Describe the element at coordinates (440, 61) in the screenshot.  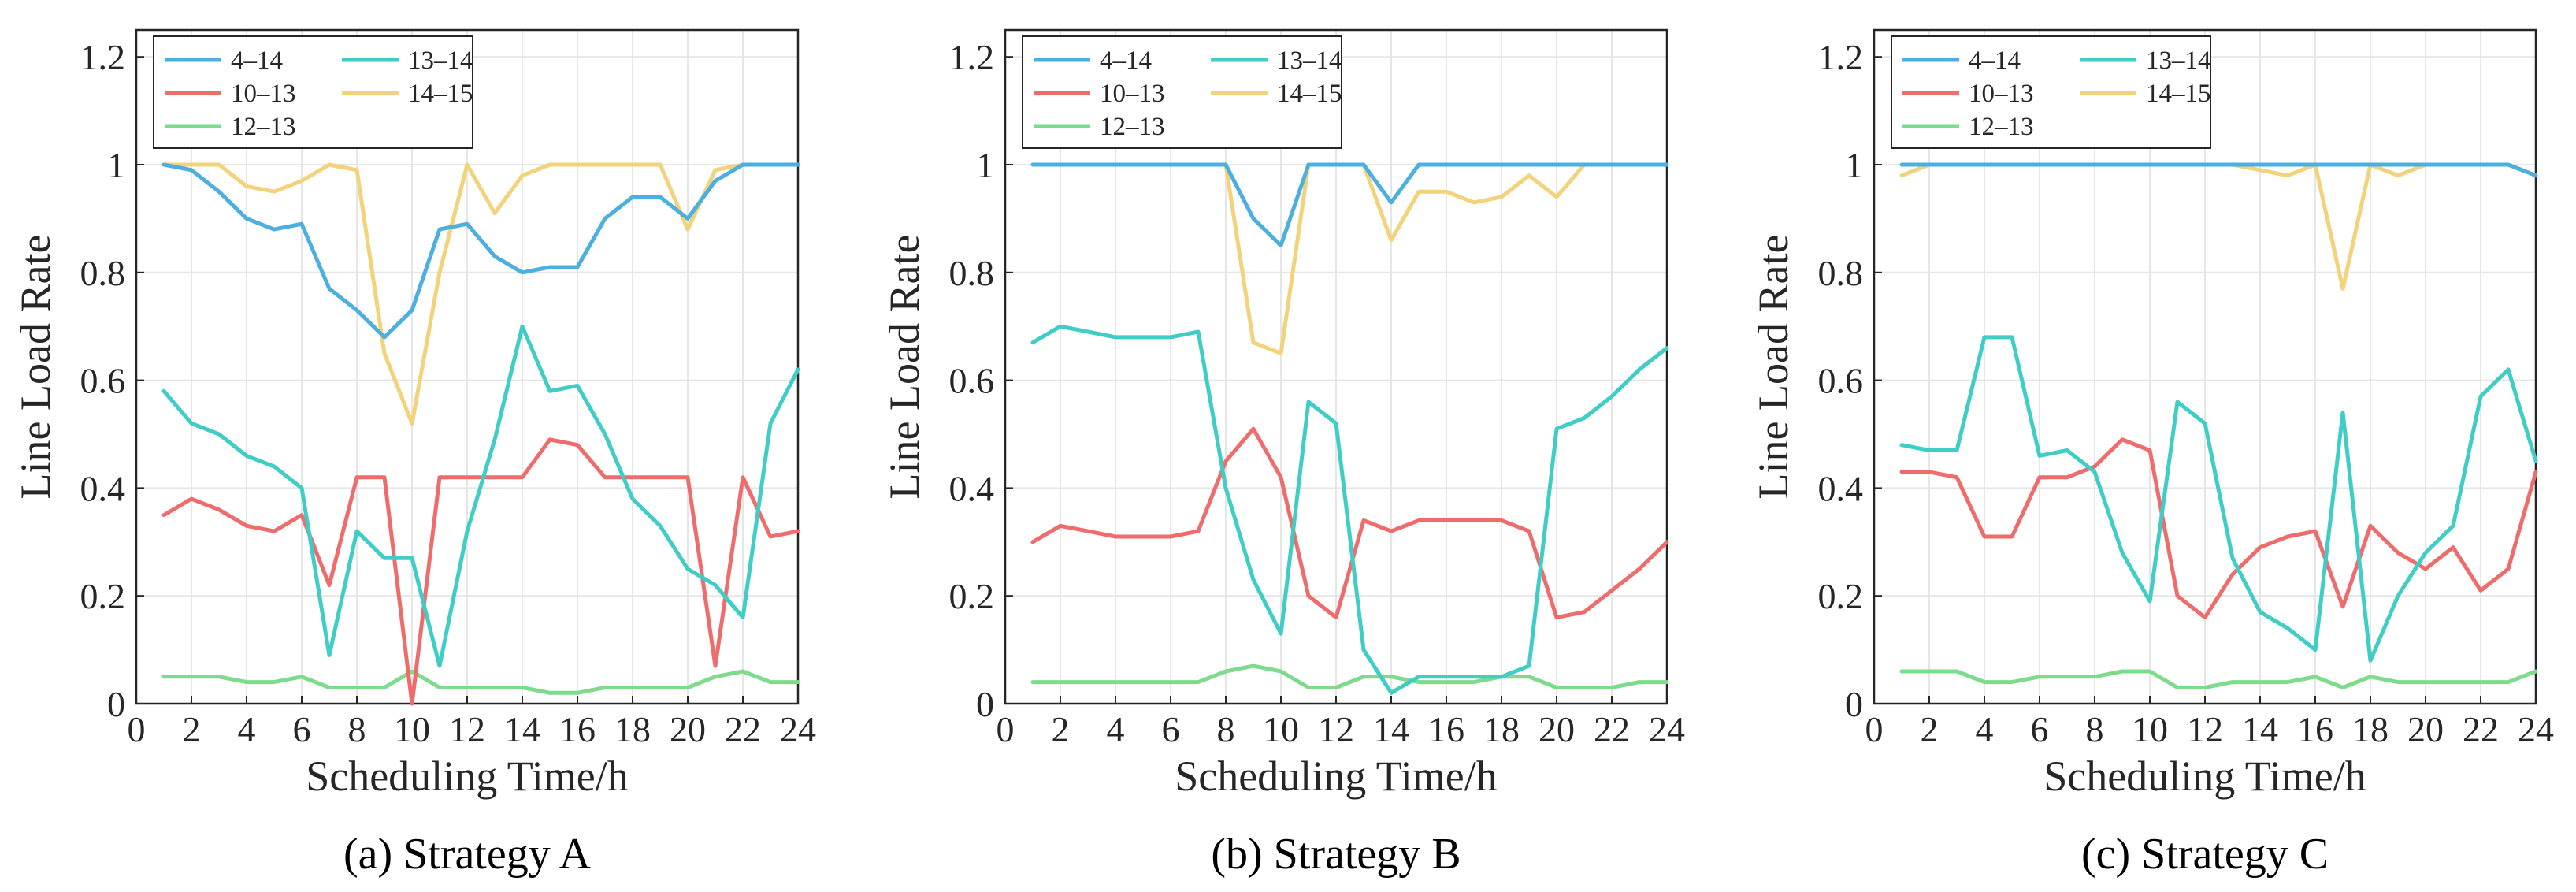
I see `legend-label-a-1: 13–14` at that location.